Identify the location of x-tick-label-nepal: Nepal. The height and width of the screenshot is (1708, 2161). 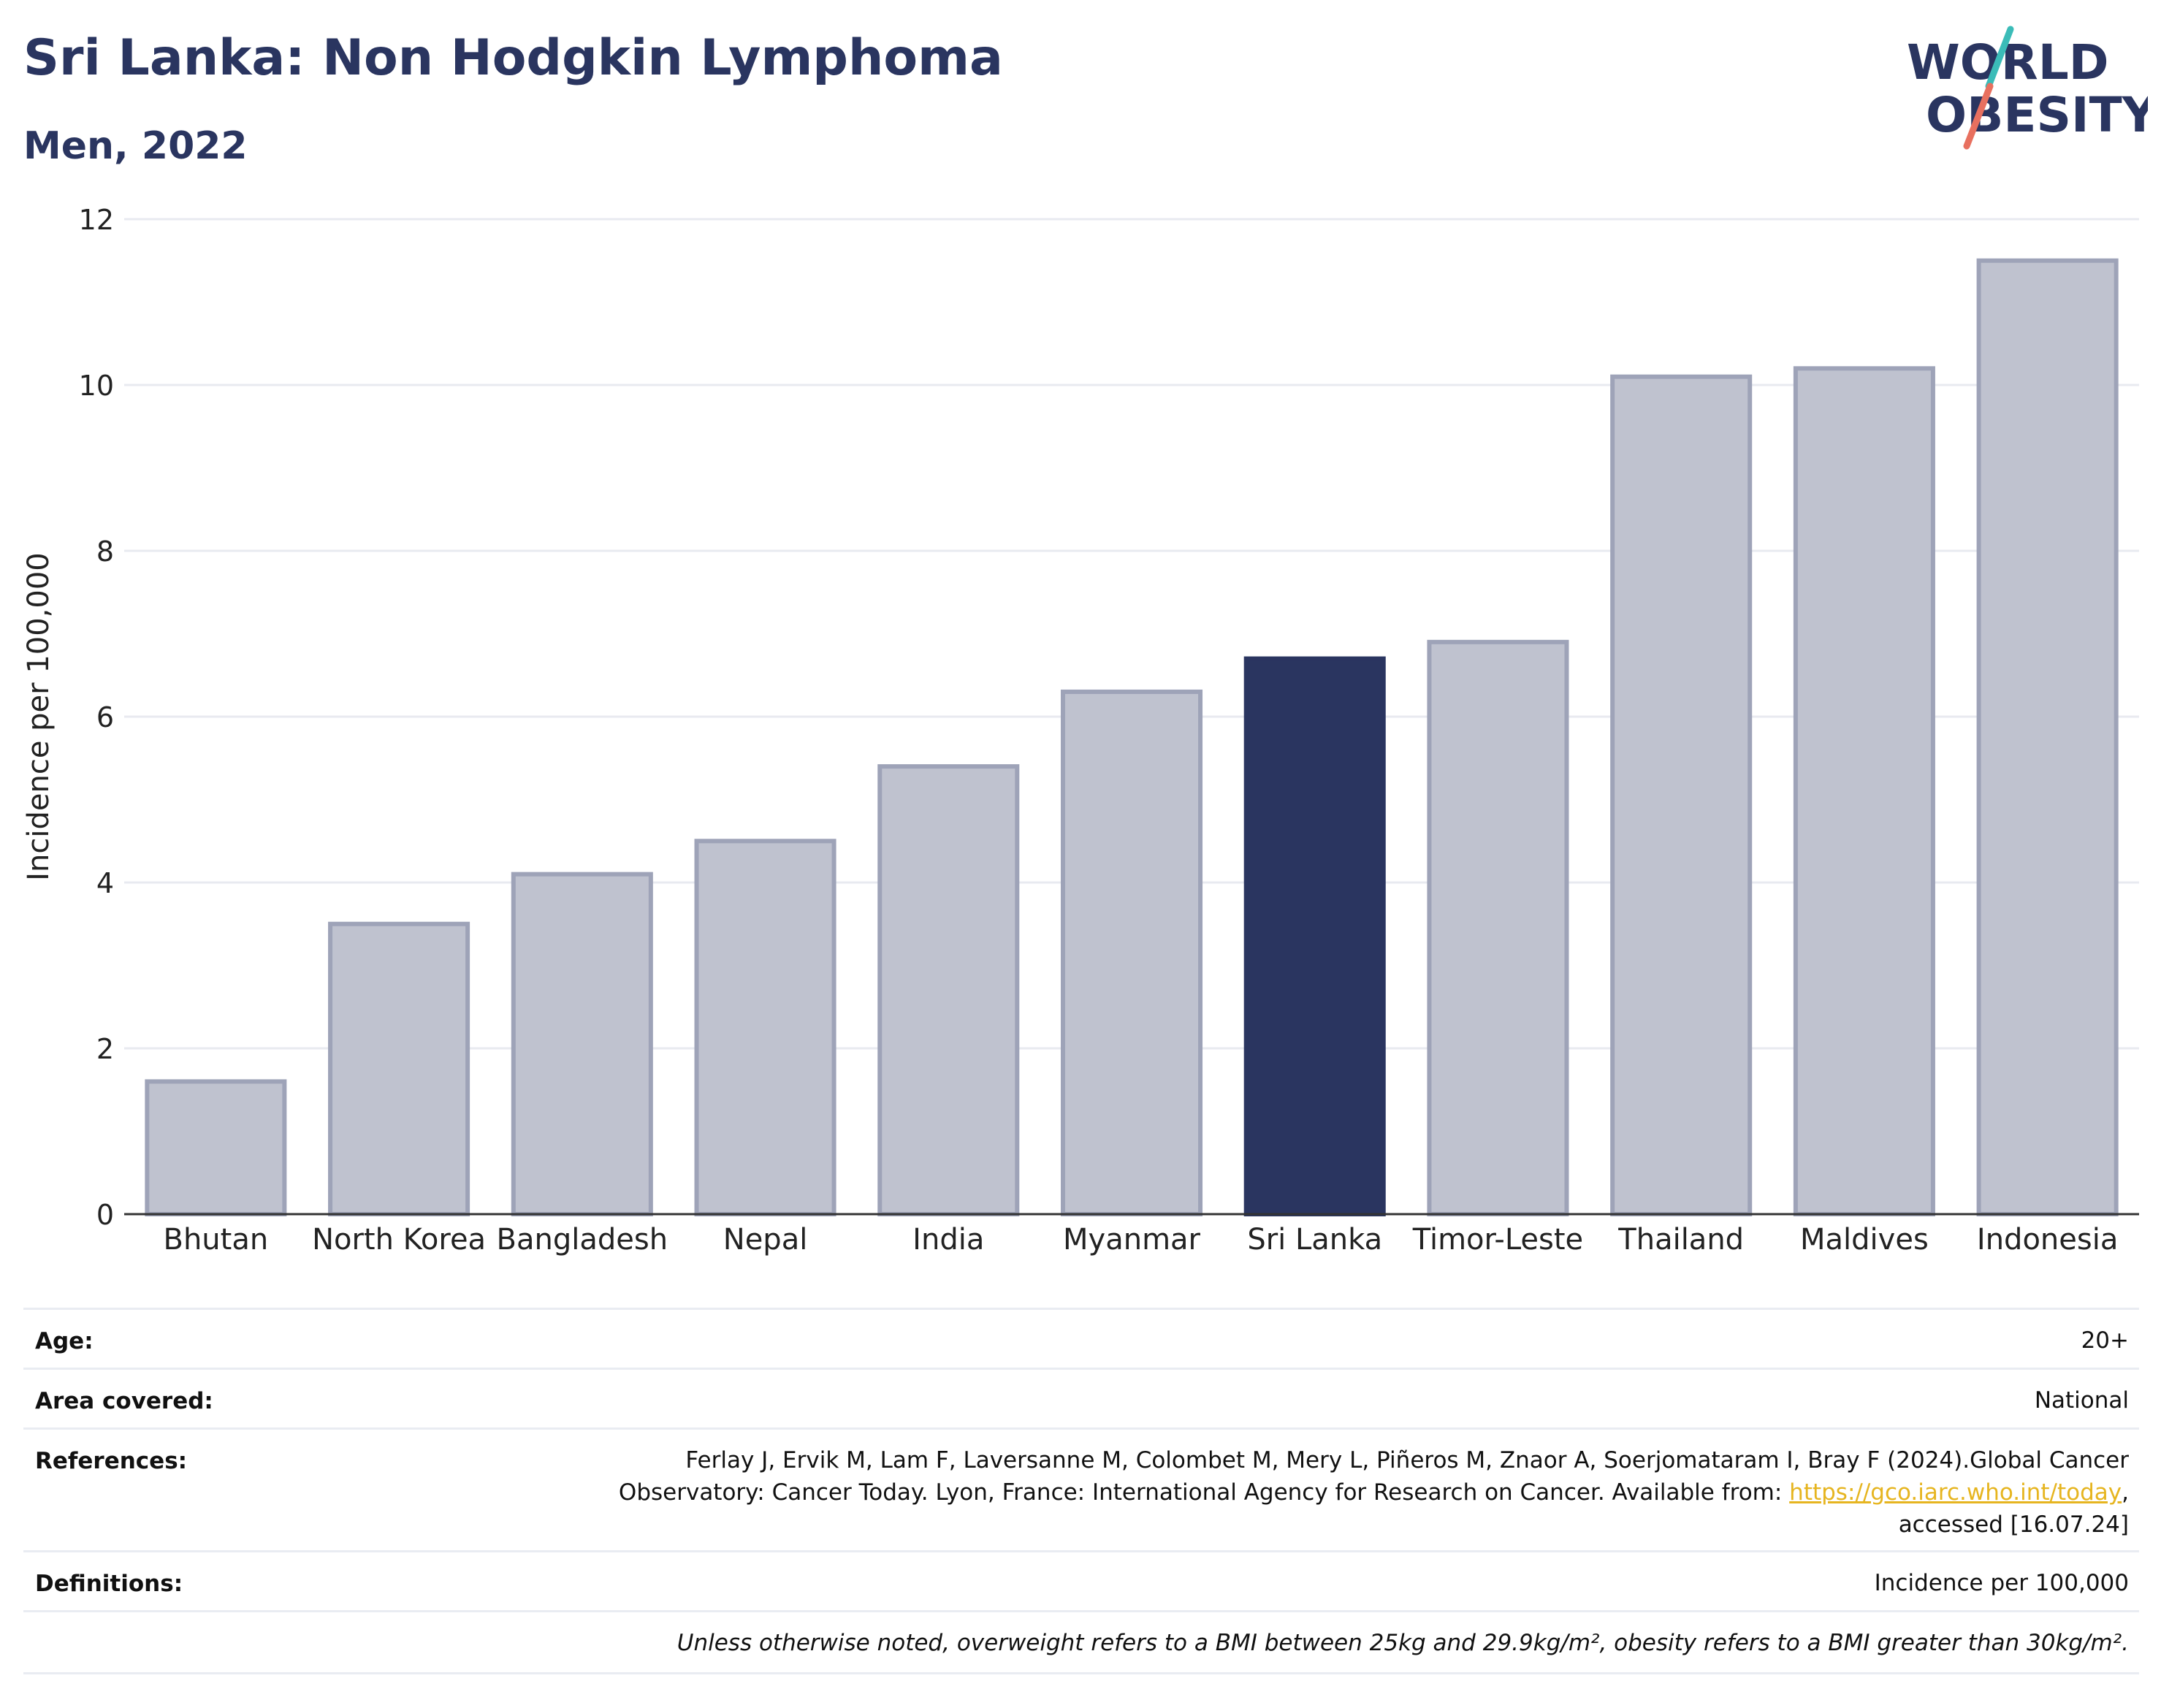
(765, 1240).